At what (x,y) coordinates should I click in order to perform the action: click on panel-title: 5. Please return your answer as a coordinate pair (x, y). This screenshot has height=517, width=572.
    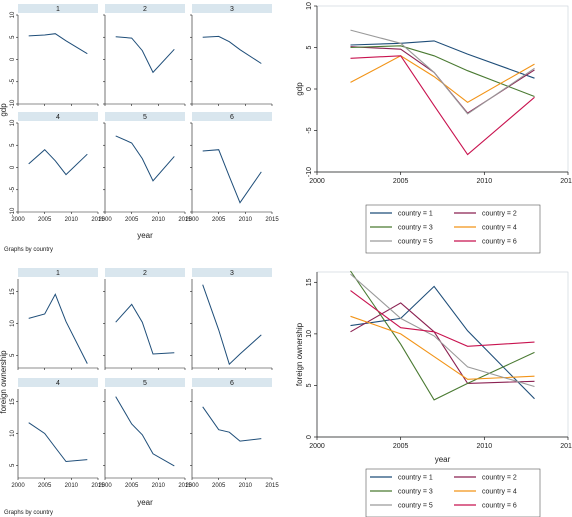
    Looking at the image, I should click on (145, 383).